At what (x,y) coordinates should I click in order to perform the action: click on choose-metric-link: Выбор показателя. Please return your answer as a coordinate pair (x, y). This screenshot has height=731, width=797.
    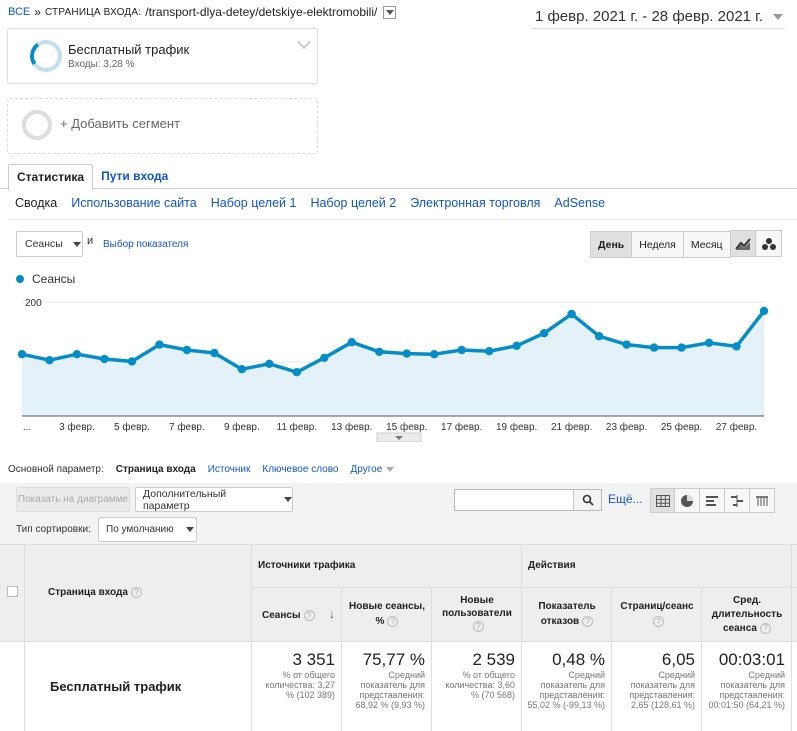
    Looking at the image, I should click on (146, 244).